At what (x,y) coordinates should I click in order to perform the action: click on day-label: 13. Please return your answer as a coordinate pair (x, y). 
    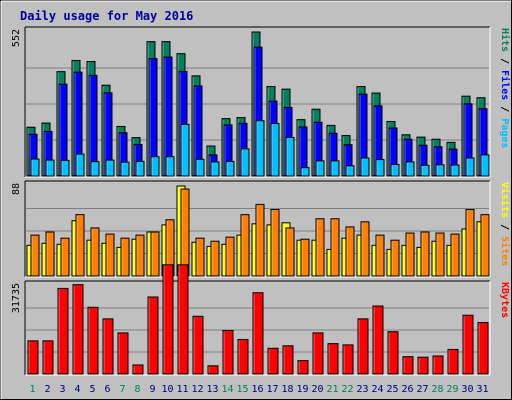
    Looking at the image, I should click on (212, 389).